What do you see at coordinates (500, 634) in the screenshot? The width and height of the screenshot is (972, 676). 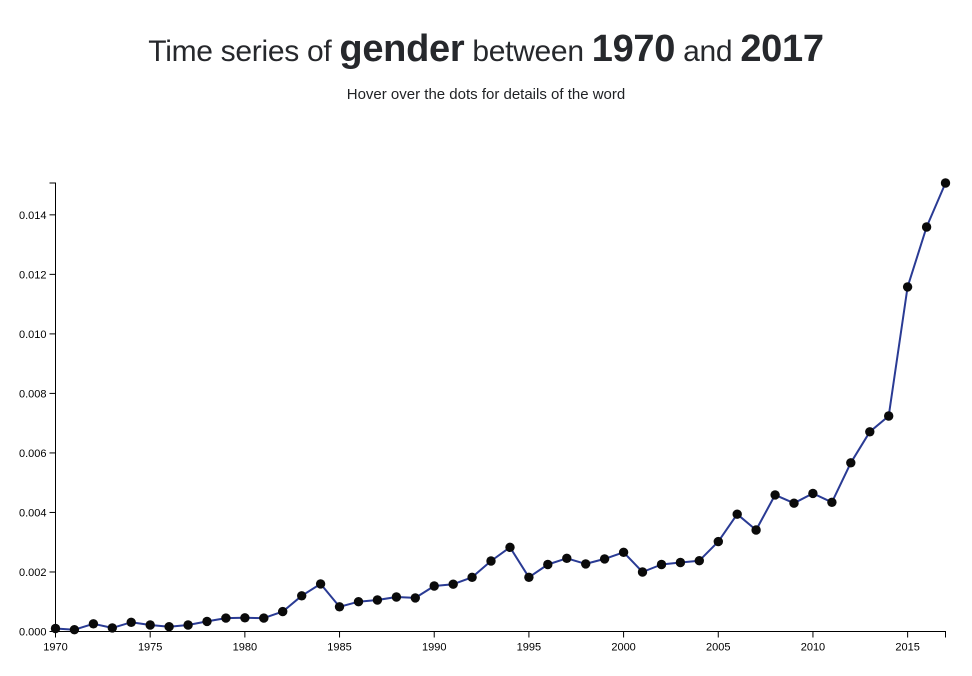 I see `x-axis-domain` at bounding box center [500, 634].